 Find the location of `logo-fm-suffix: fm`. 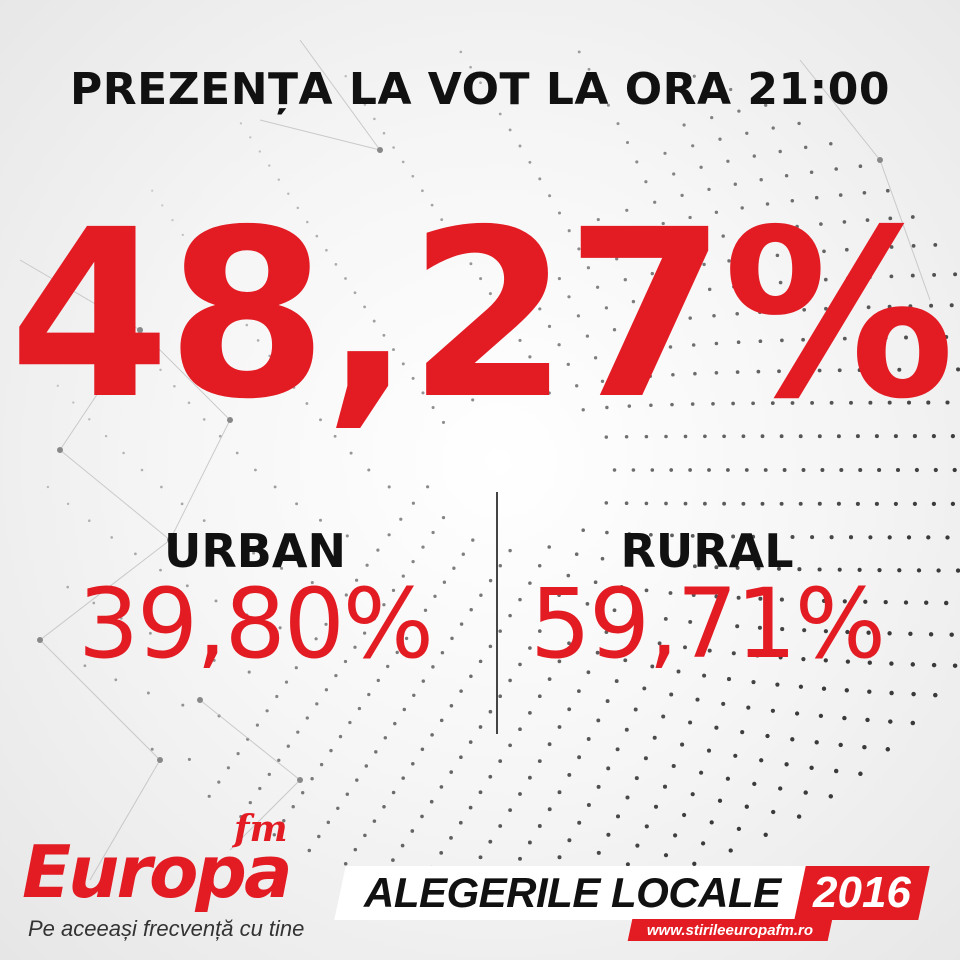

logo-fm-suffix: fm is located at coordinates (261, 829).